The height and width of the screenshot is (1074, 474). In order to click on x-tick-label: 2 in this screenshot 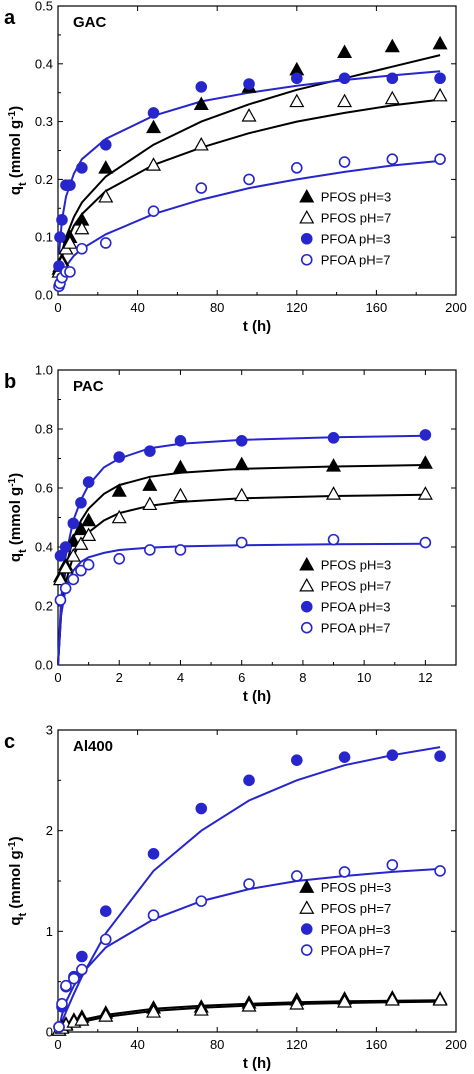, I will do `click(119, 677)`.